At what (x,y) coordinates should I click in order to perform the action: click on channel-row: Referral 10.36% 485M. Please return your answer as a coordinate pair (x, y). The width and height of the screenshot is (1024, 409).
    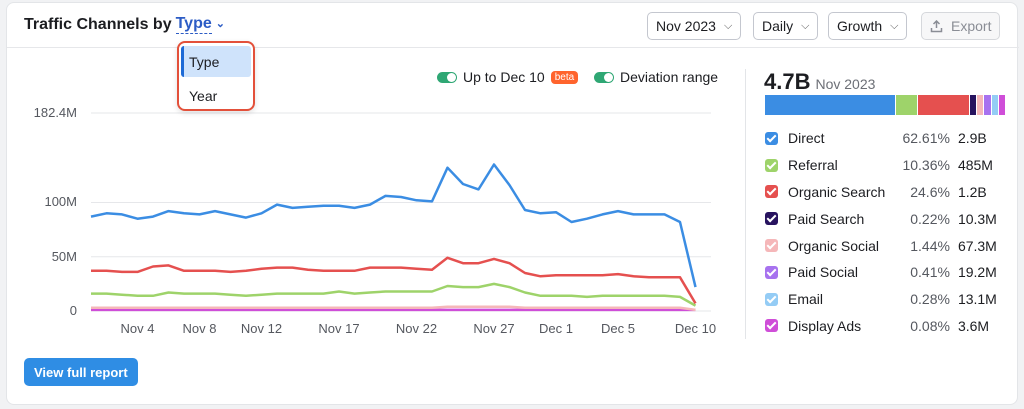
    Looking at the image, I should click on (885, 165).